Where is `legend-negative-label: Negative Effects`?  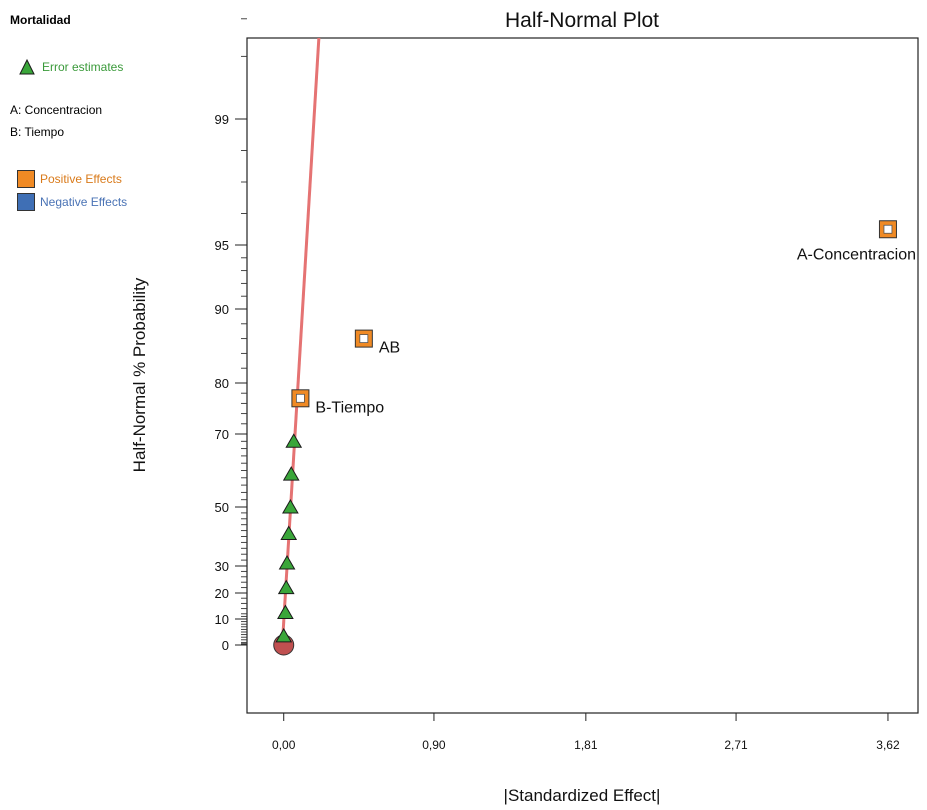 legend-negative-label: Negative Effects is located at coordinates (84, 202).